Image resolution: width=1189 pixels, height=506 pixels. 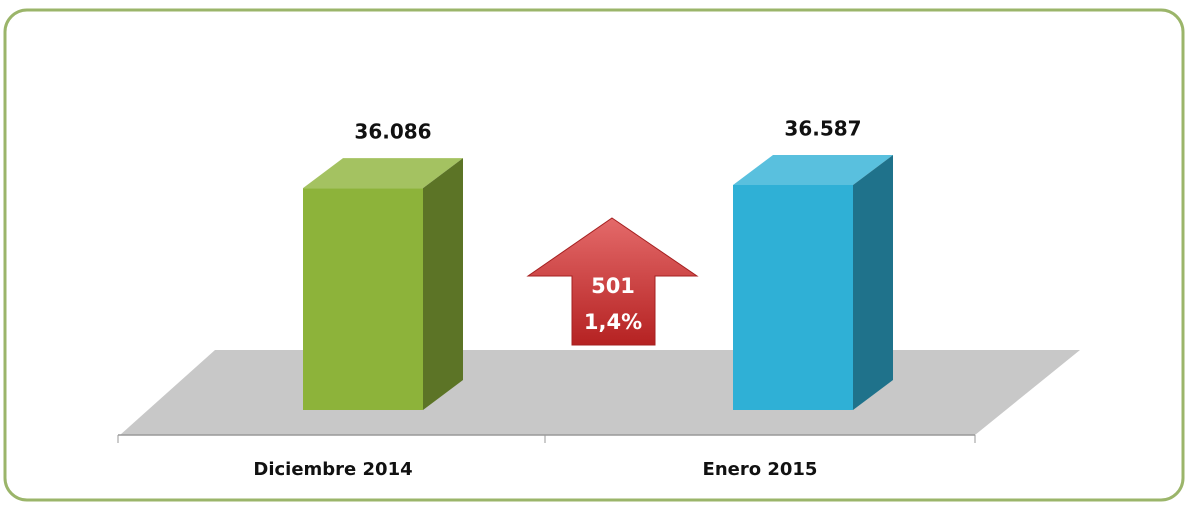 I want to click on x-tick-label: Enero 2015, so click(x=760, y=469).